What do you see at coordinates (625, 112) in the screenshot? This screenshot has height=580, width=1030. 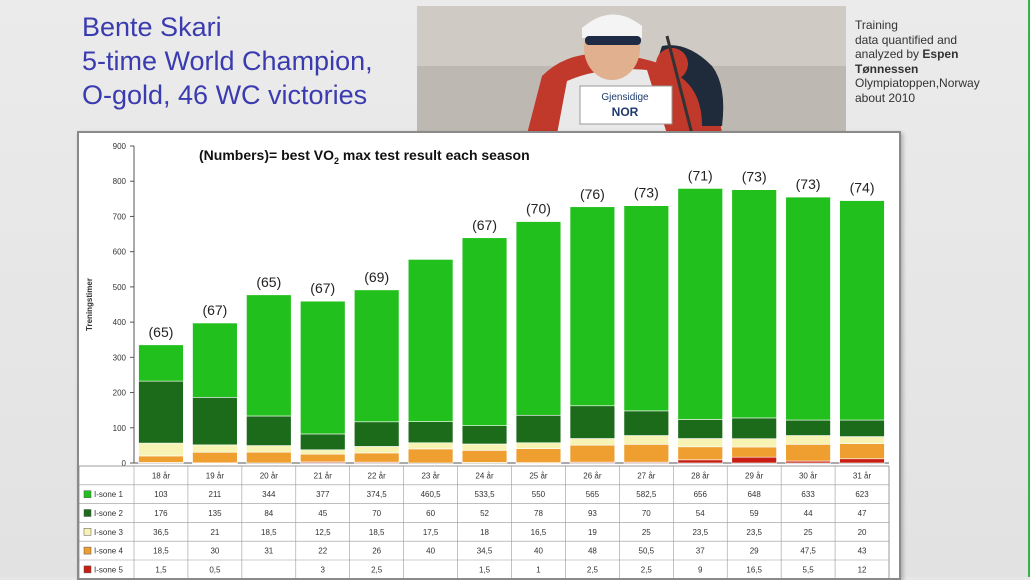 I see `bib-country: NOR` at bounding box center [625, 112].